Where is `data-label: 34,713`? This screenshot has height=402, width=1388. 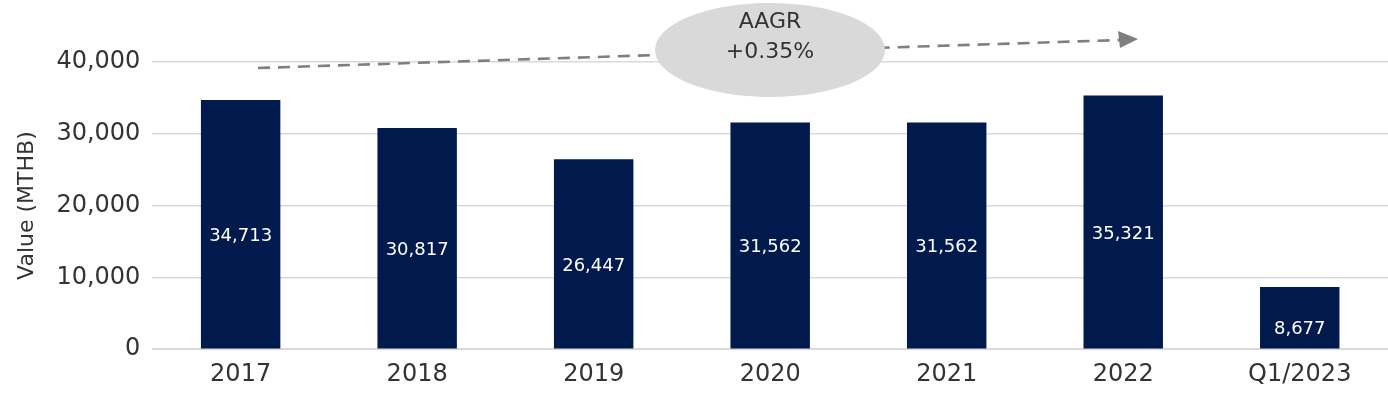
data-label: 34,713 is located at coordinates (241, 234).